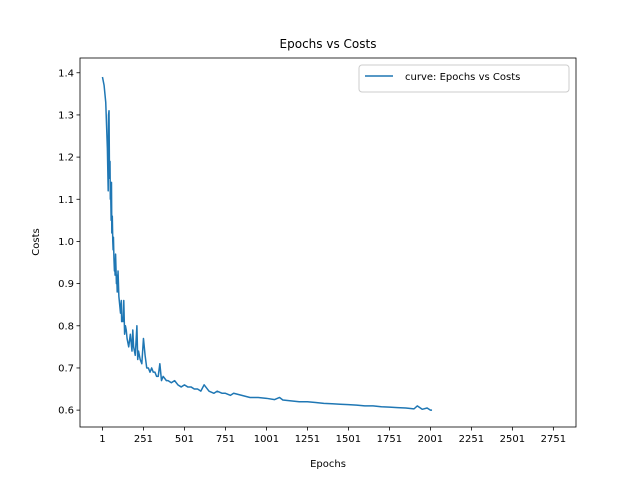  What do you see at coordinates (184, 439) in the screenshot?
I see `x-tick-label: 501` at bounding box center [184, 439].